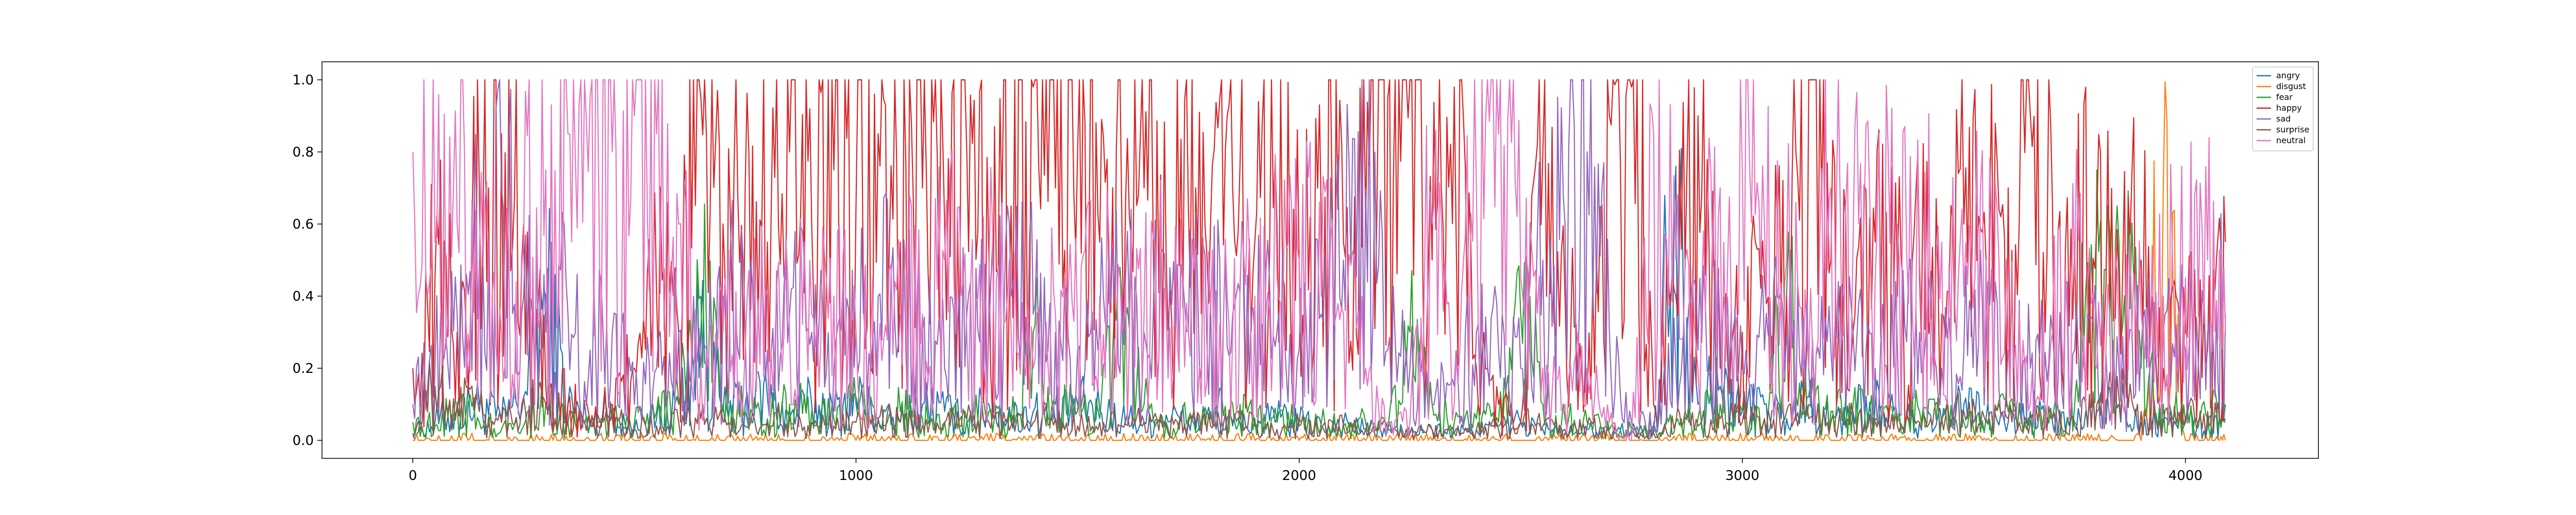 The image size is (2576, 515). Describe the element at coordinates (303, 152) in the screenshot. I see `y-tick-label: 0.8` at that location.